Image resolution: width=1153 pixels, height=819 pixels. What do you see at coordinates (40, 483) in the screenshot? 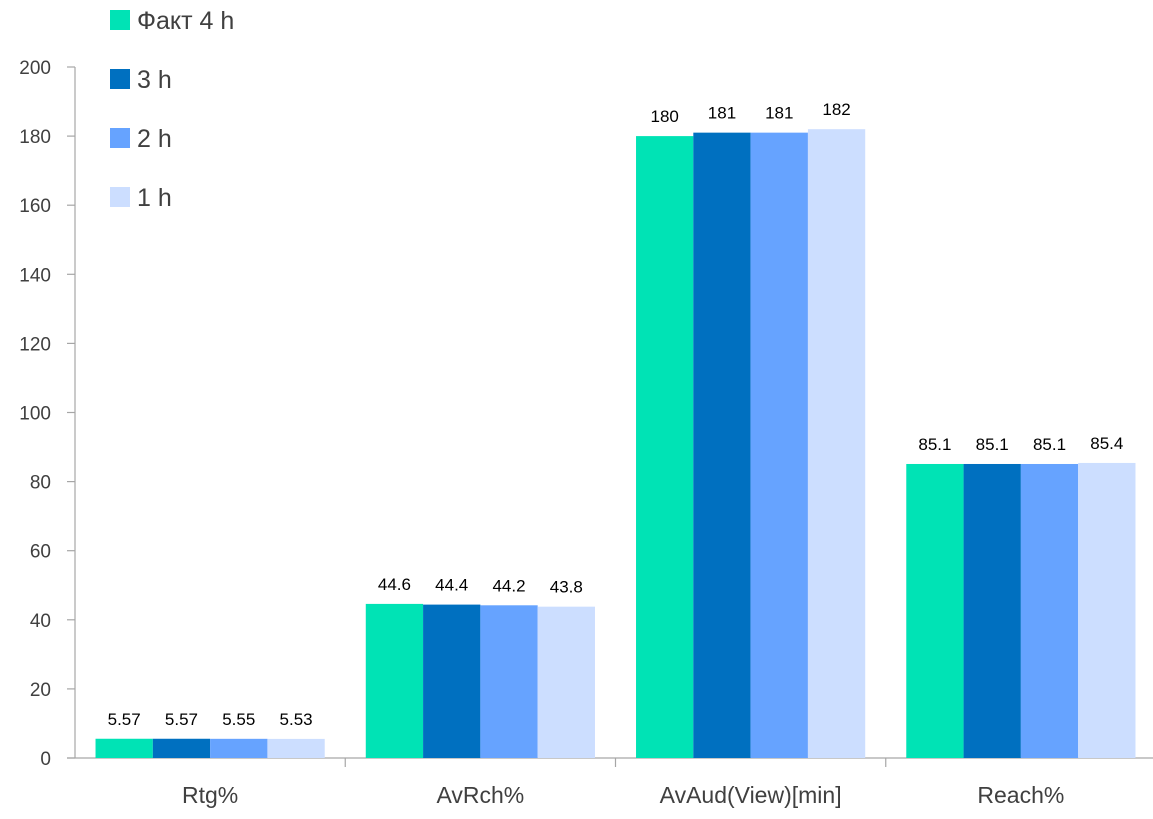
I see `y-tick-label: 80` at bounding box center [40, 483].